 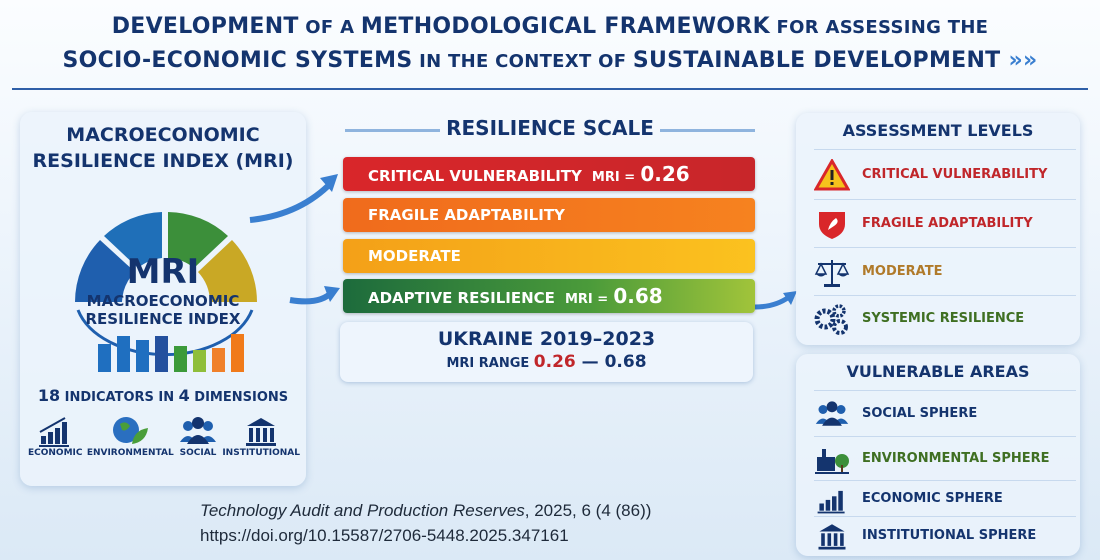 I want to click on ukraine-summary: UKRAINE 2019–2023 MRI RANGE 0.26 — 0.68, so click(x=546, y=352).